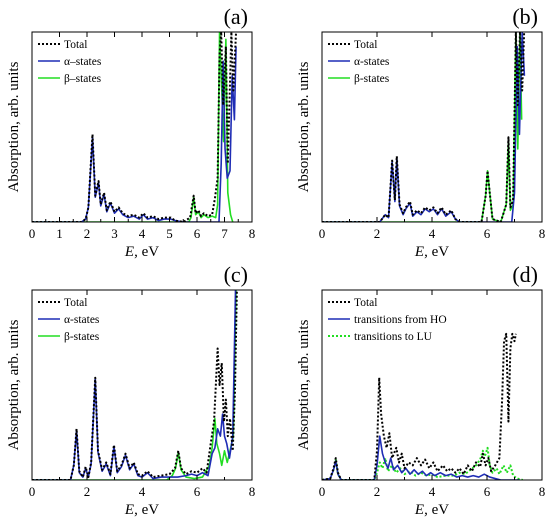 Image resolution: width=550 pixels, height=517 pixels. I want to click on panel-label: (b), so click(525, 16).